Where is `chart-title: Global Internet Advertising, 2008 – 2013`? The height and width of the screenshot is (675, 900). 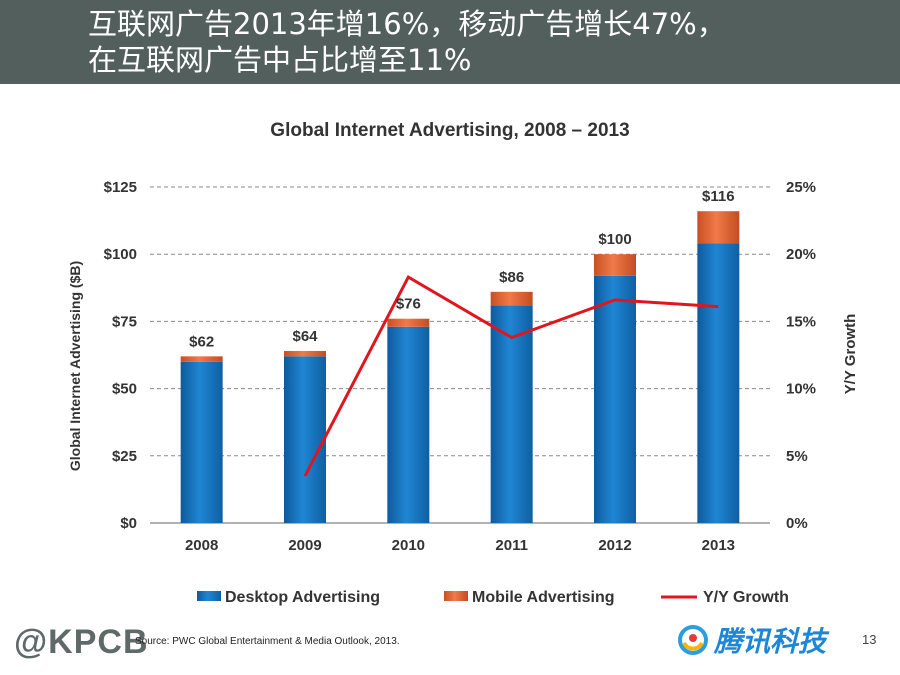
chart-title: Global Internet Advertising, 2008 – 2013 is located at coordinates (449, 130).